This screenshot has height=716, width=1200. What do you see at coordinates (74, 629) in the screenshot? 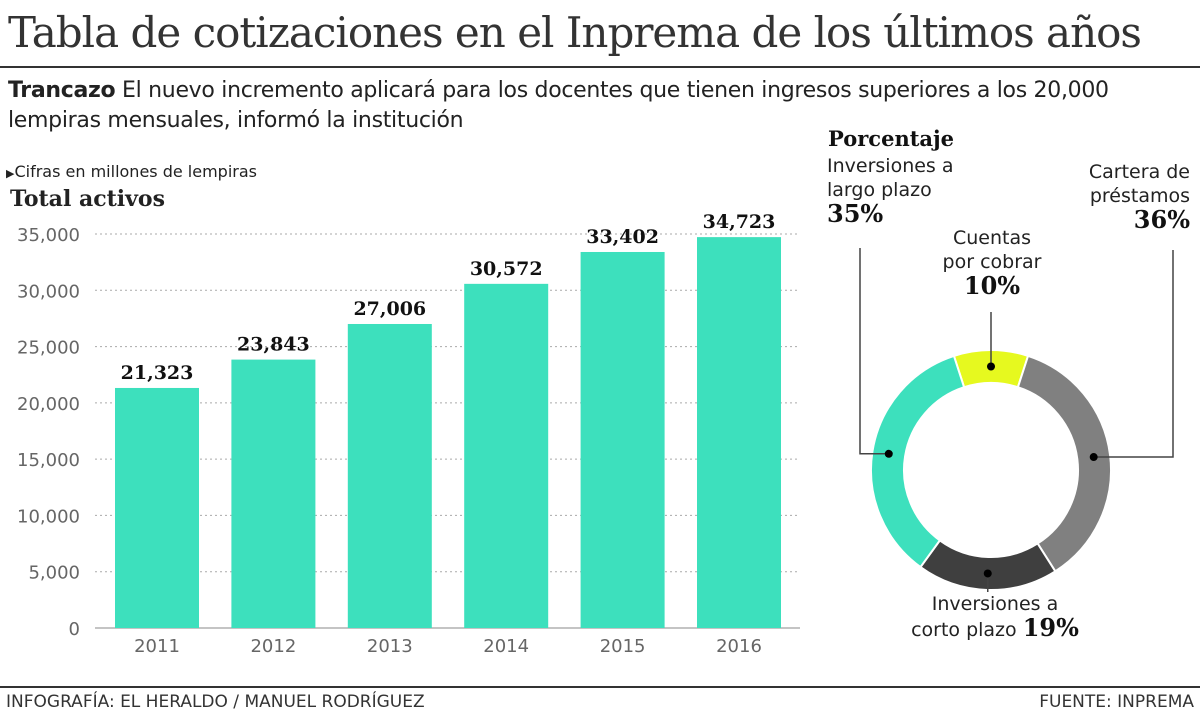
I see `y-tick-label: 0` at bounding box center [74, 629].